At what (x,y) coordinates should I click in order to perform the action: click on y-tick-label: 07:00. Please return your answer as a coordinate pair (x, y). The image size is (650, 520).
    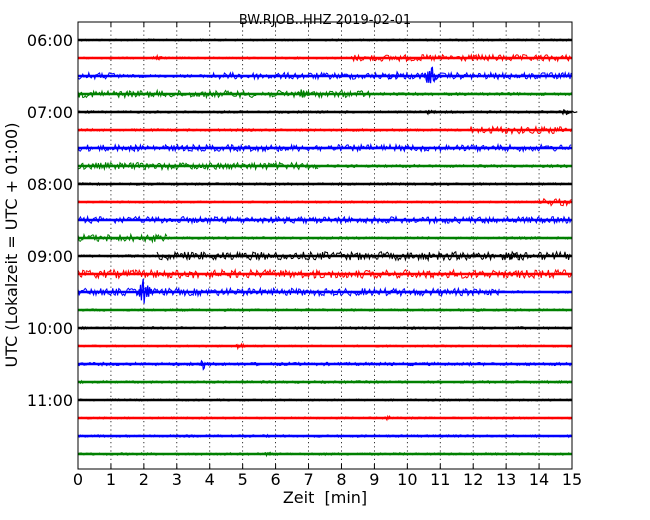
    Looking at the image, I should click on (50, 112).